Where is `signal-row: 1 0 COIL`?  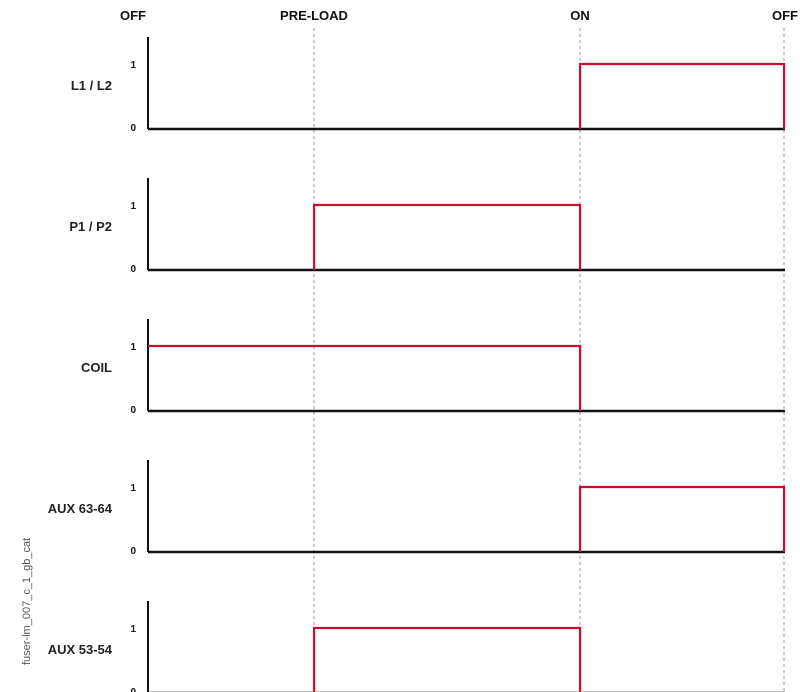 signal-row: 1 0 COIL is located at coordinates (433, 367).